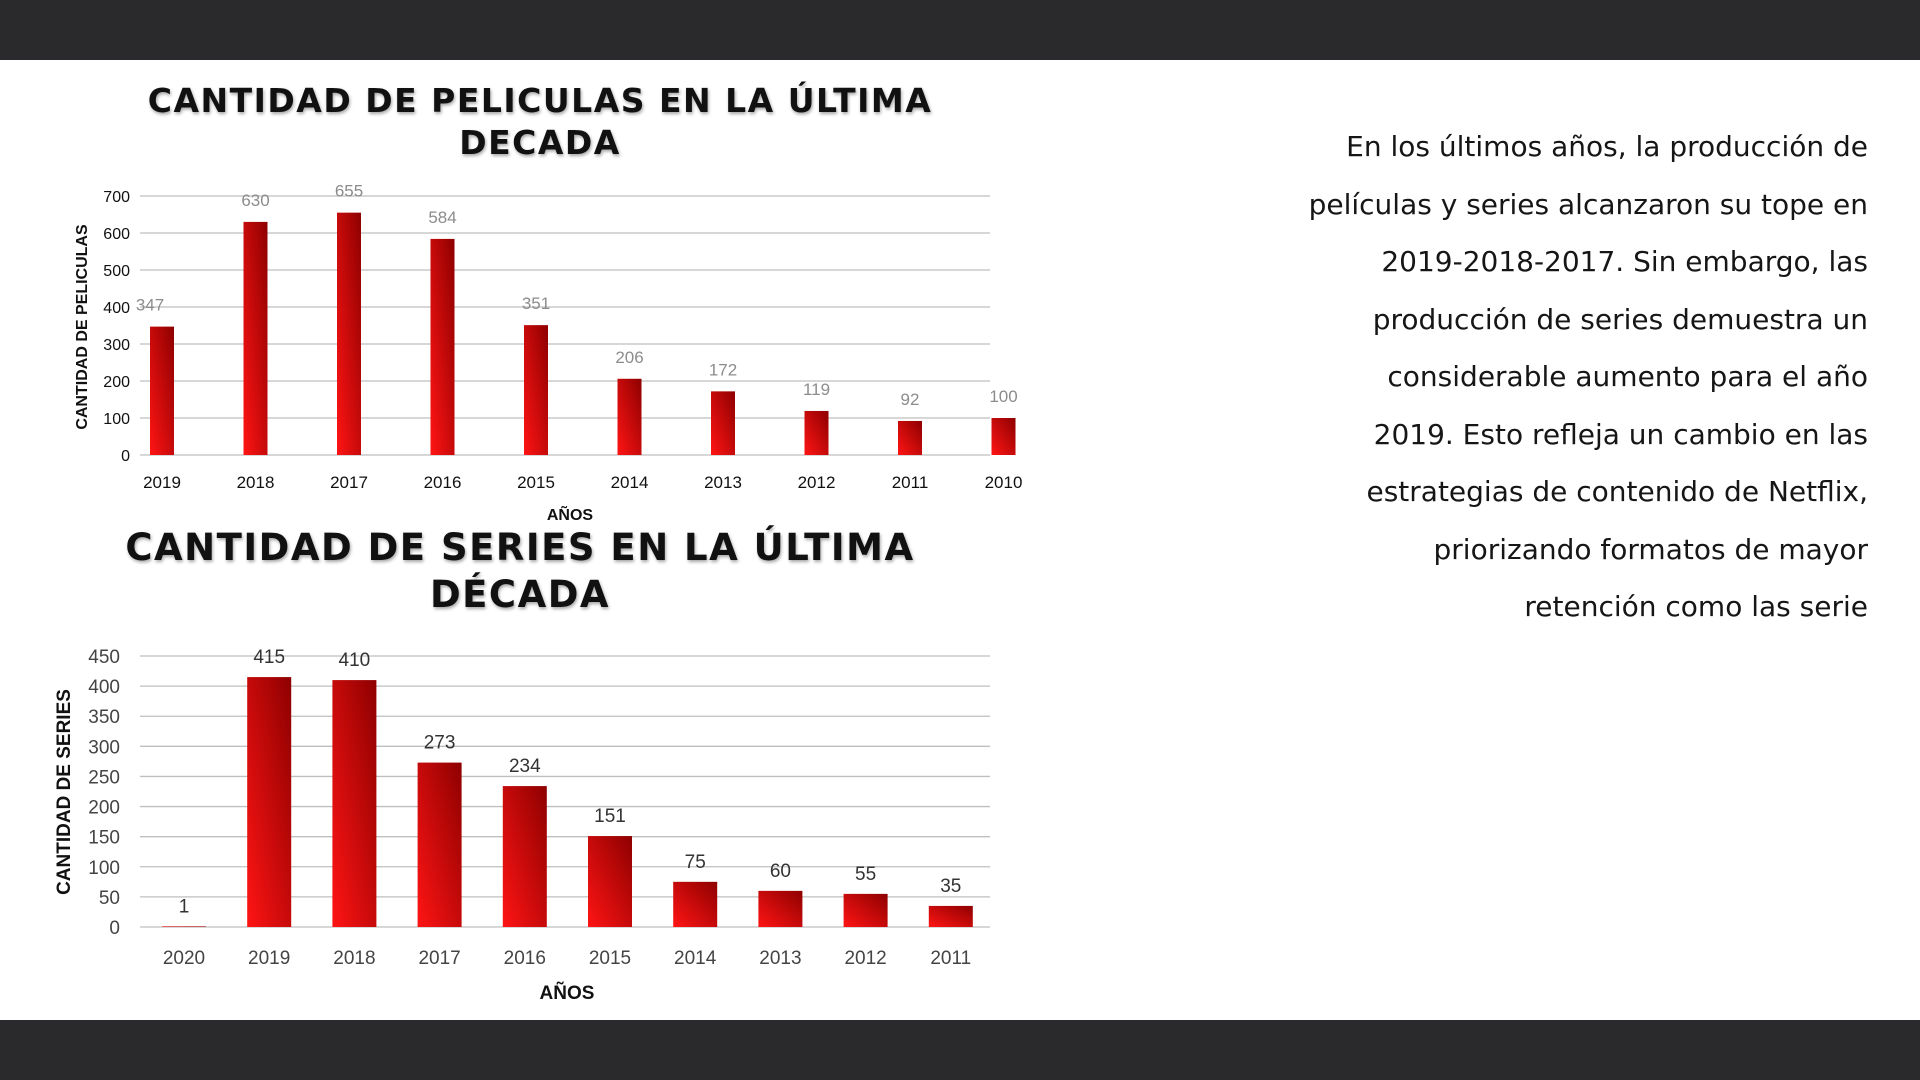  Describe the element at coordinates (150, 305) in the screenshot. I see `data-label-2019: 347` at that location.